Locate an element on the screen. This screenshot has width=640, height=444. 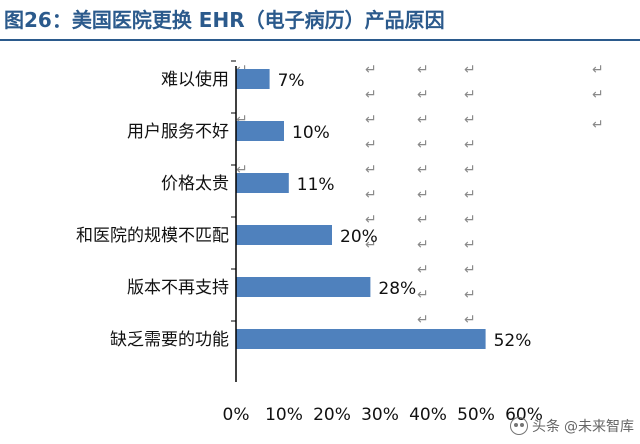
category-label: 难以使用 is located at coordinates (195, 79).